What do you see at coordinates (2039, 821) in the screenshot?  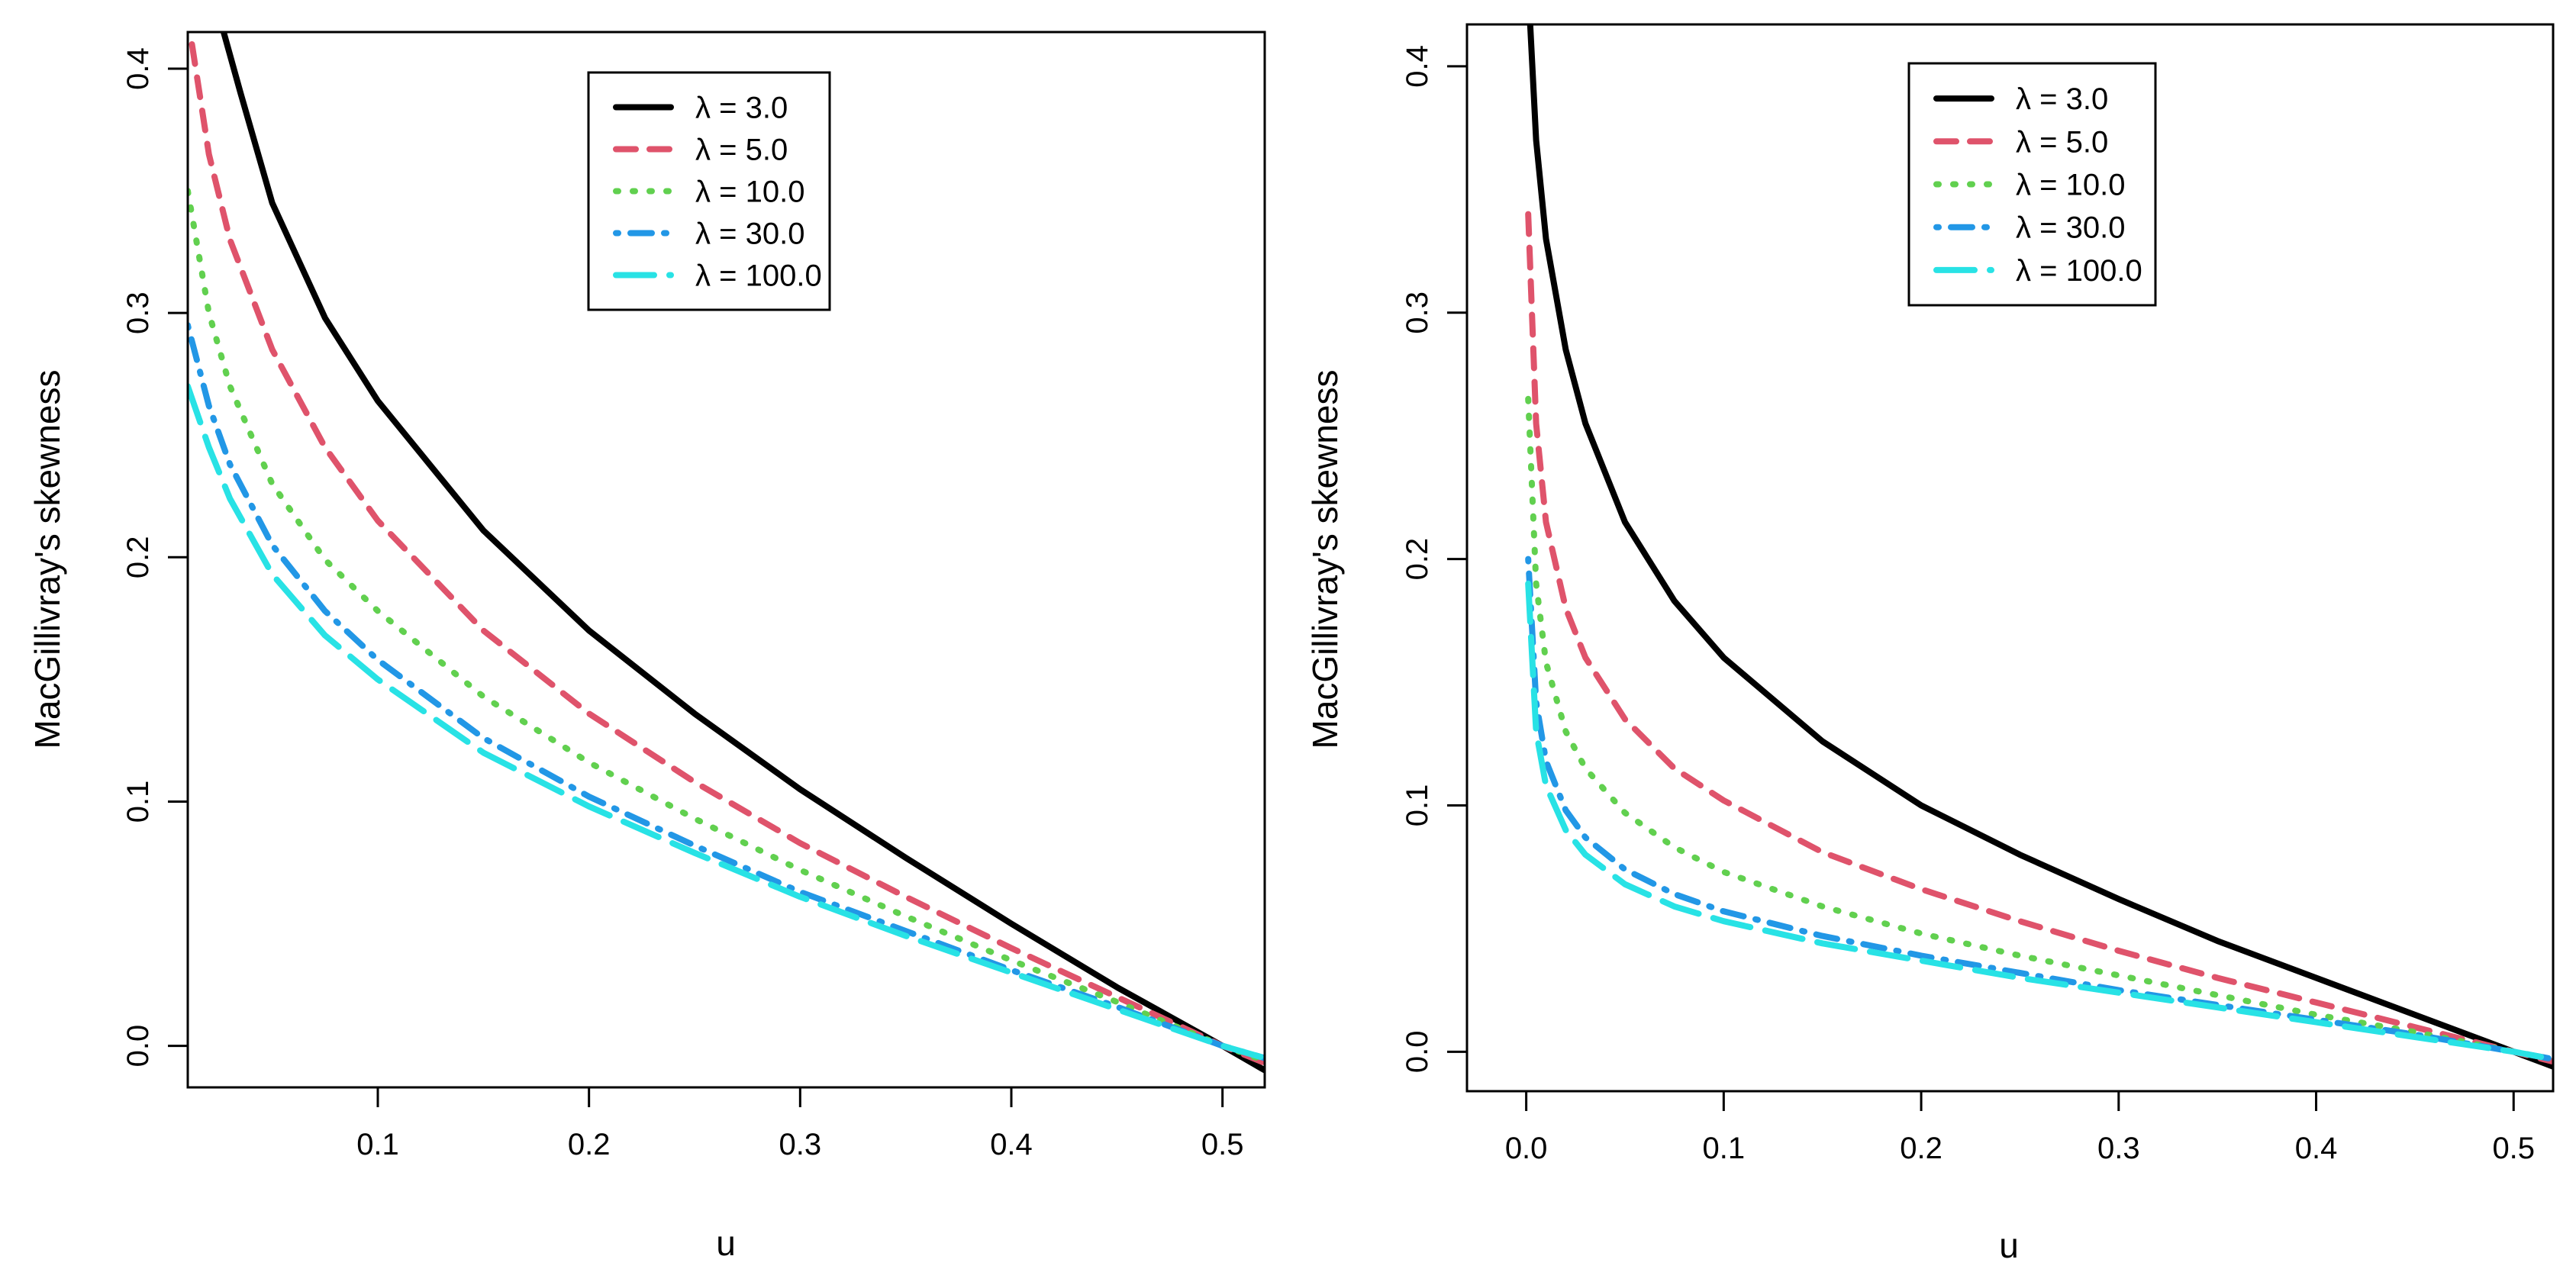 I see `series-line-lambda-100.0` at bounding box center [2039, 821].